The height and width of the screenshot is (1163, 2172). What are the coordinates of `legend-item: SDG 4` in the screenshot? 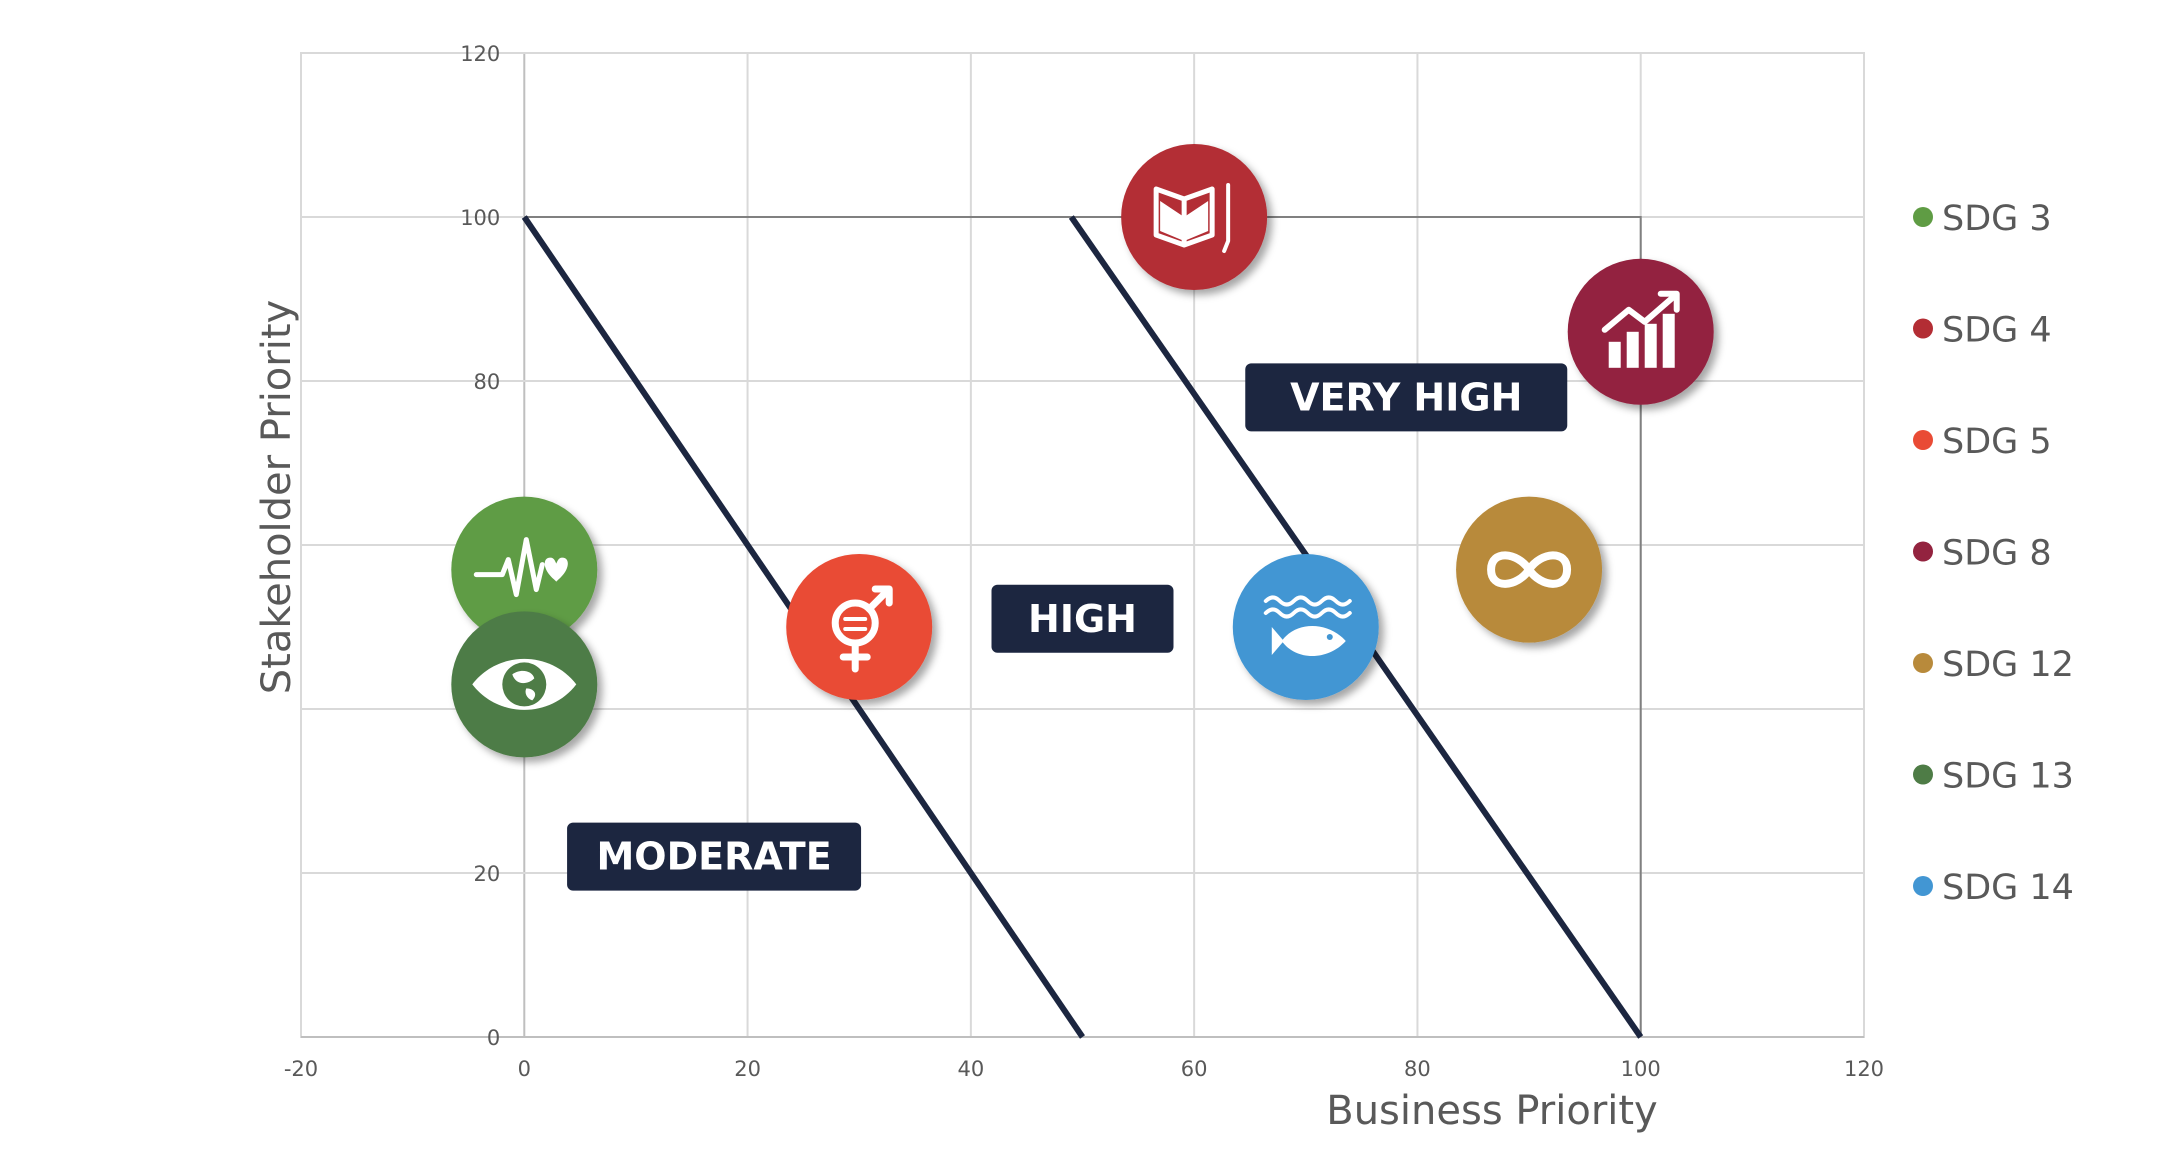 It's located at (1982, 331).